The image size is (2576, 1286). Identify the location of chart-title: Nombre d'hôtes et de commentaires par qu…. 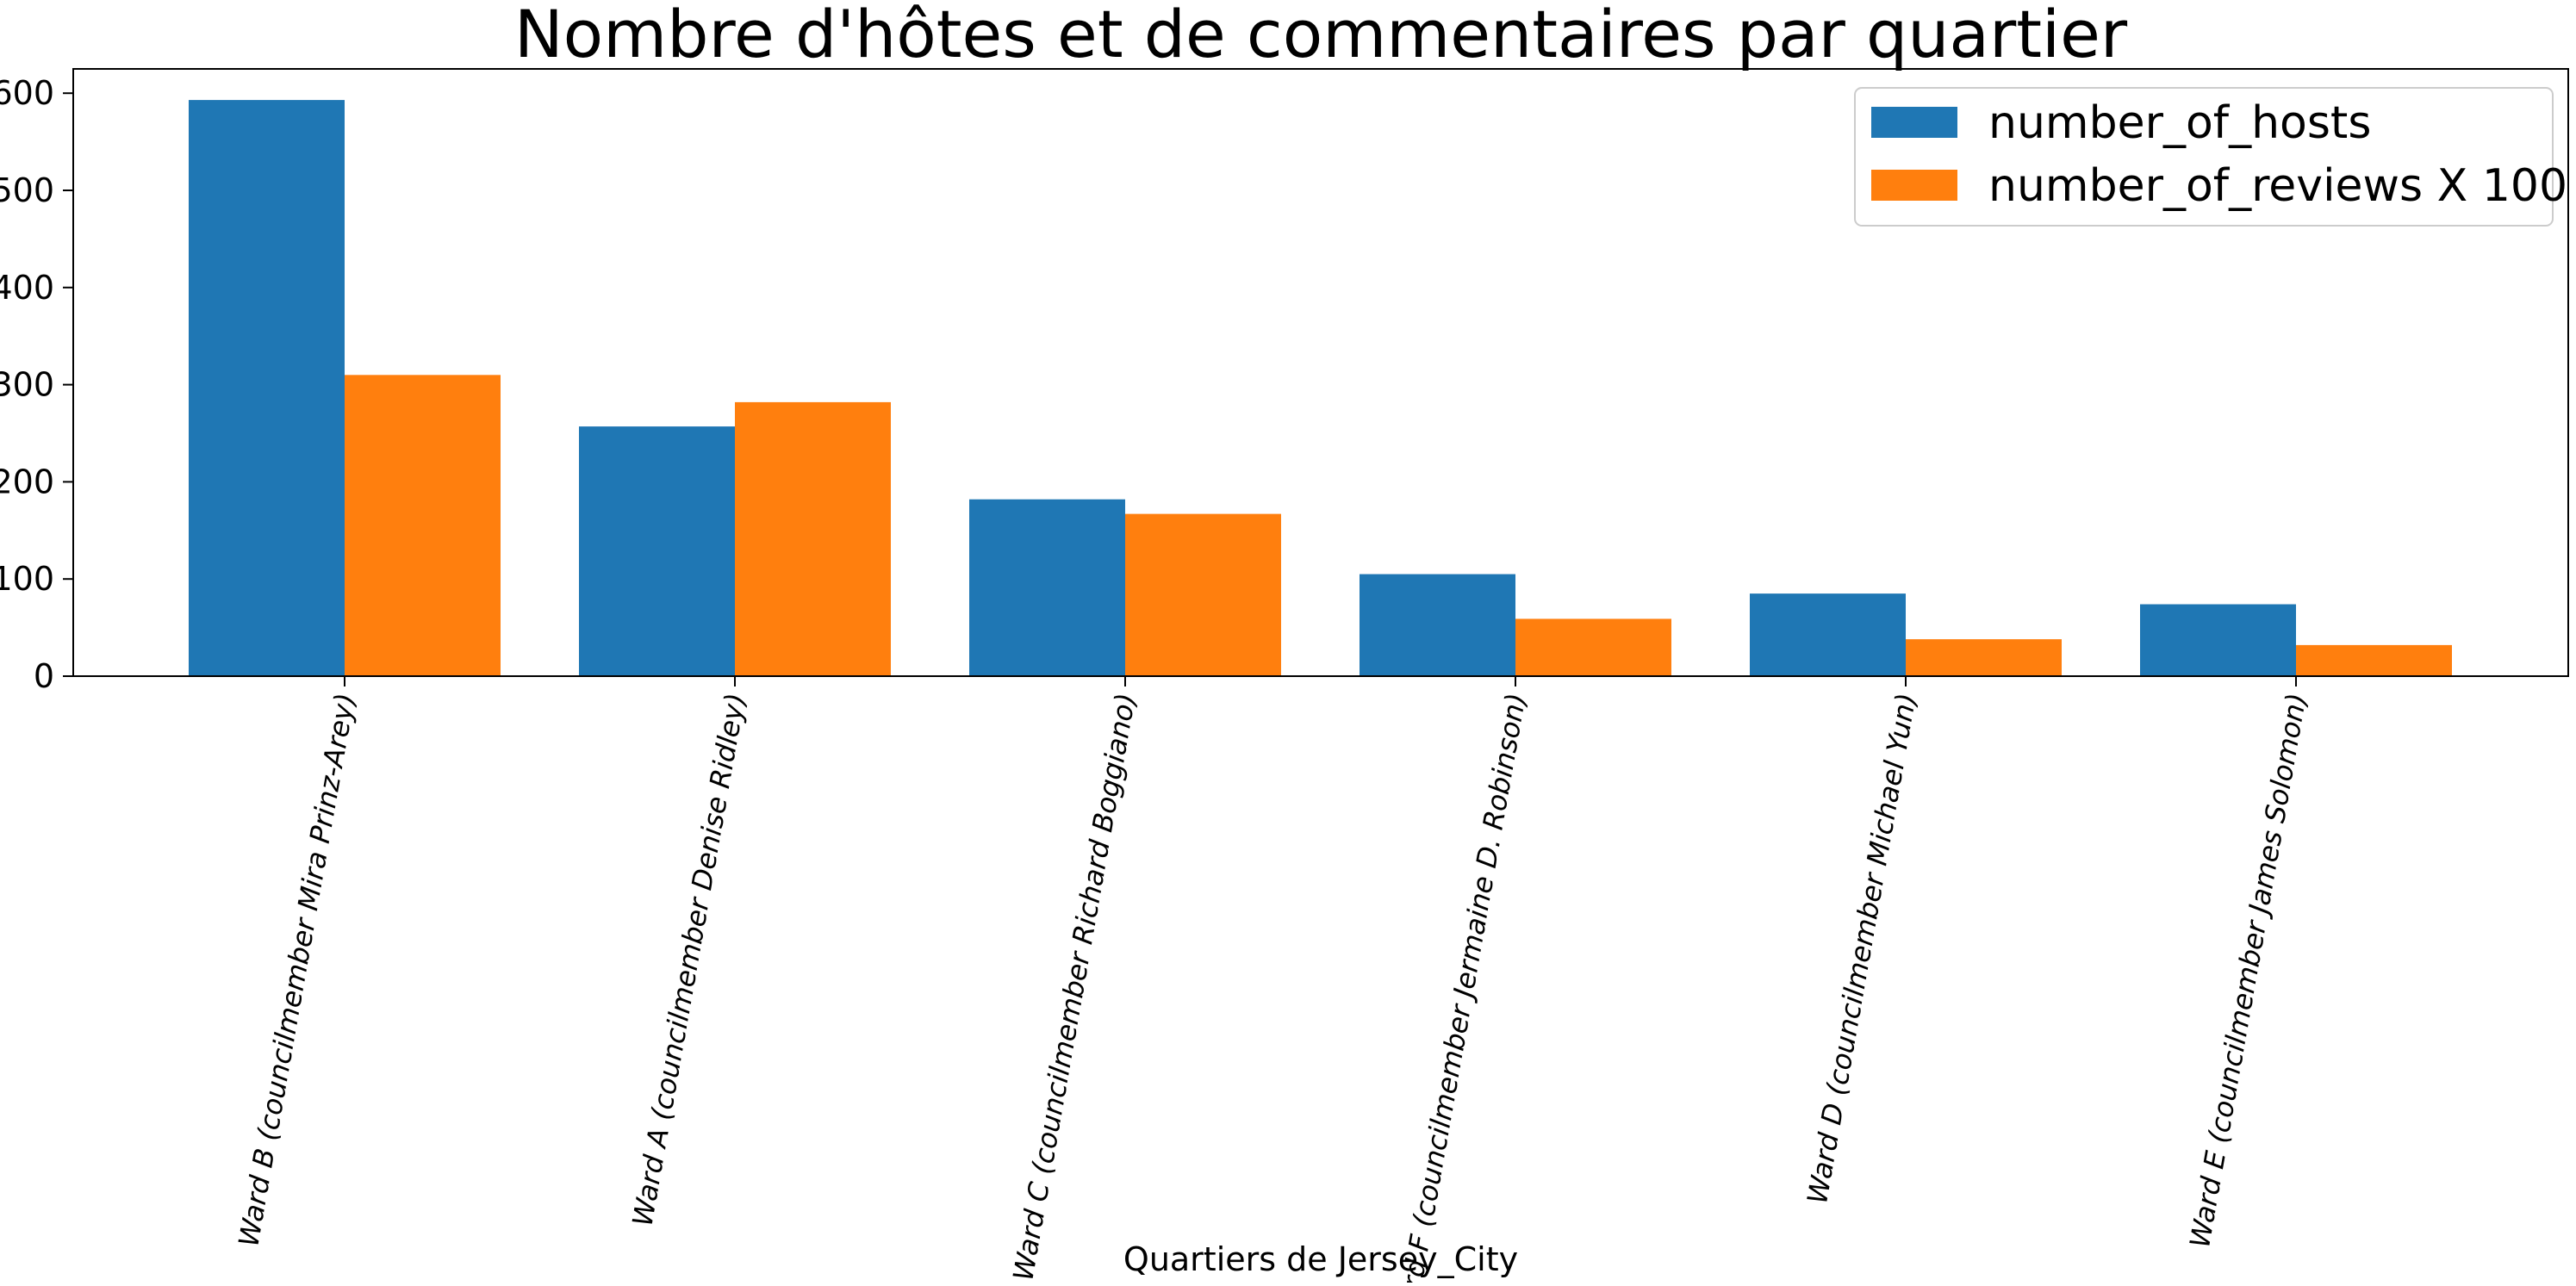
(1321, 36).